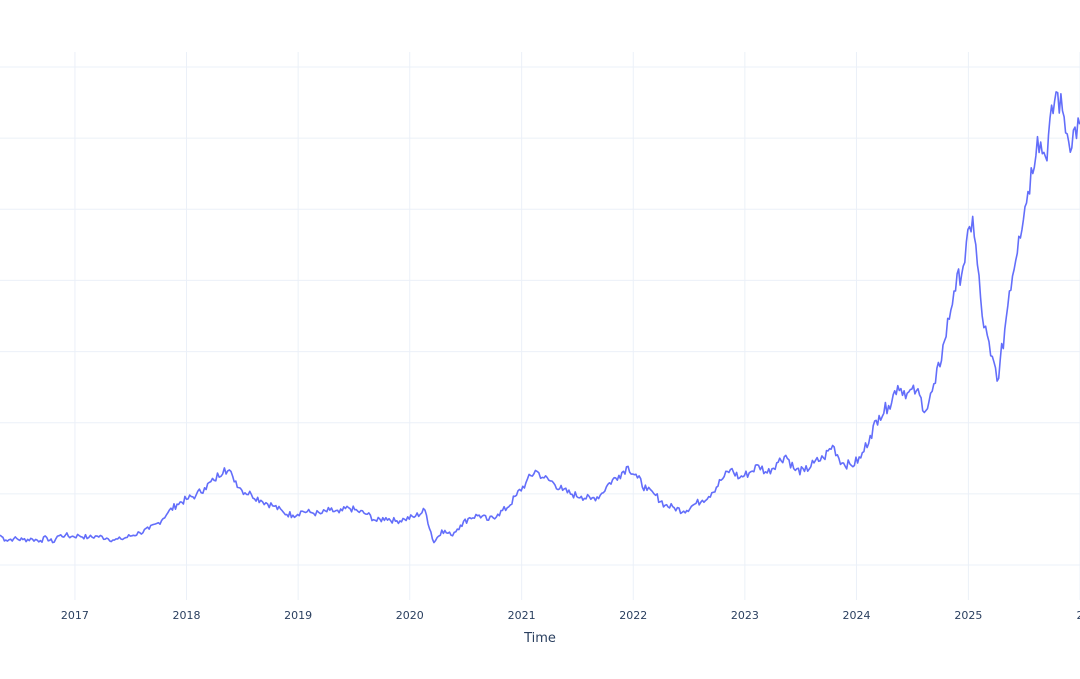 Image resolution: width=1080 pixels, height=679 pixels. Describe the element at coordinates (1078, 615) in the screenshot. I see `x-tick-label: 2` at that location.